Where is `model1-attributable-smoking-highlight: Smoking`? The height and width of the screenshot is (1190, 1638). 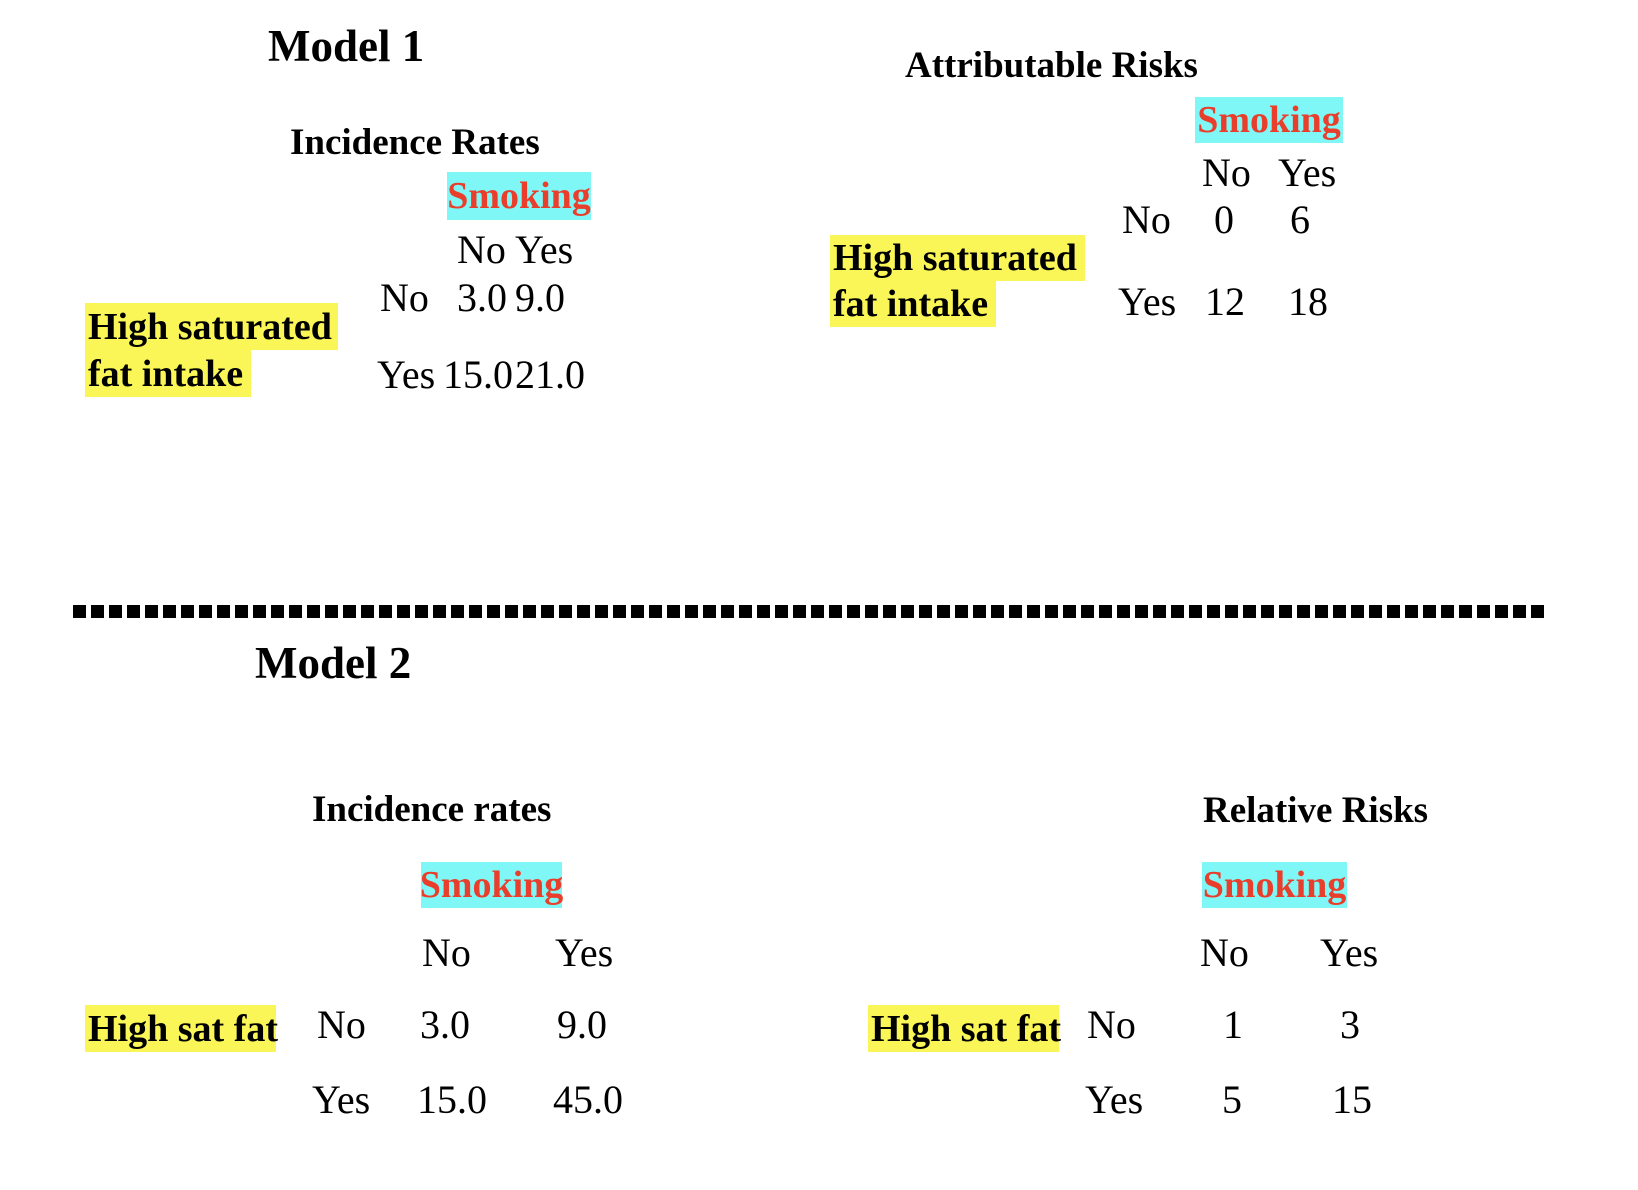
model1-attributable-smoking-highlight: Smoking is located at coordinates (1269, 120).